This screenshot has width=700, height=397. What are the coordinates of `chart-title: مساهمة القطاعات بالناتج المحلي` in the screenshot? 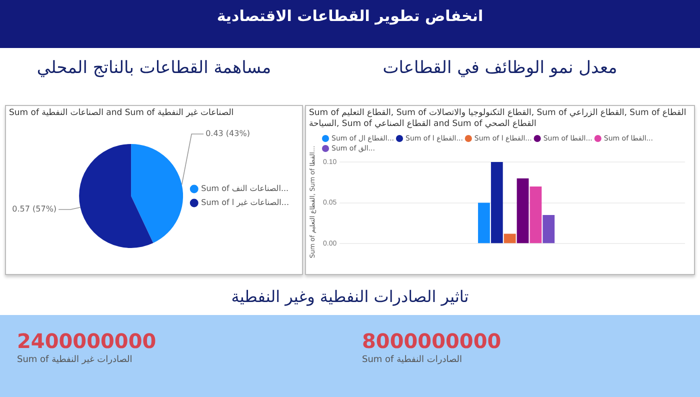 It's located at (154, 68).